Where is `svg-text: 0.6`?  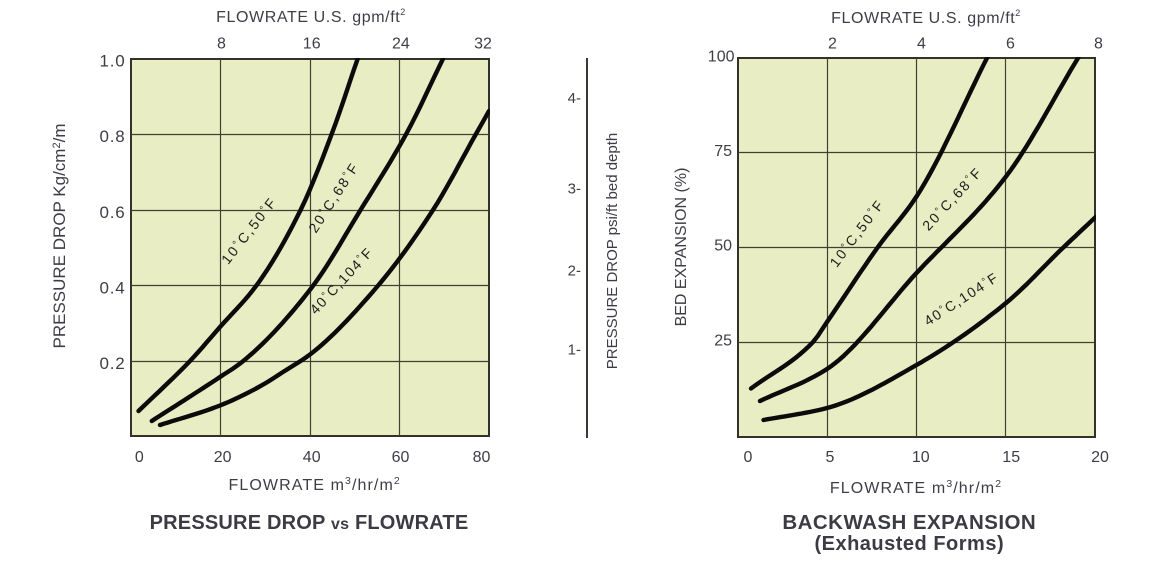
svg-text: 0.6 is located at coordinates (112, 212).